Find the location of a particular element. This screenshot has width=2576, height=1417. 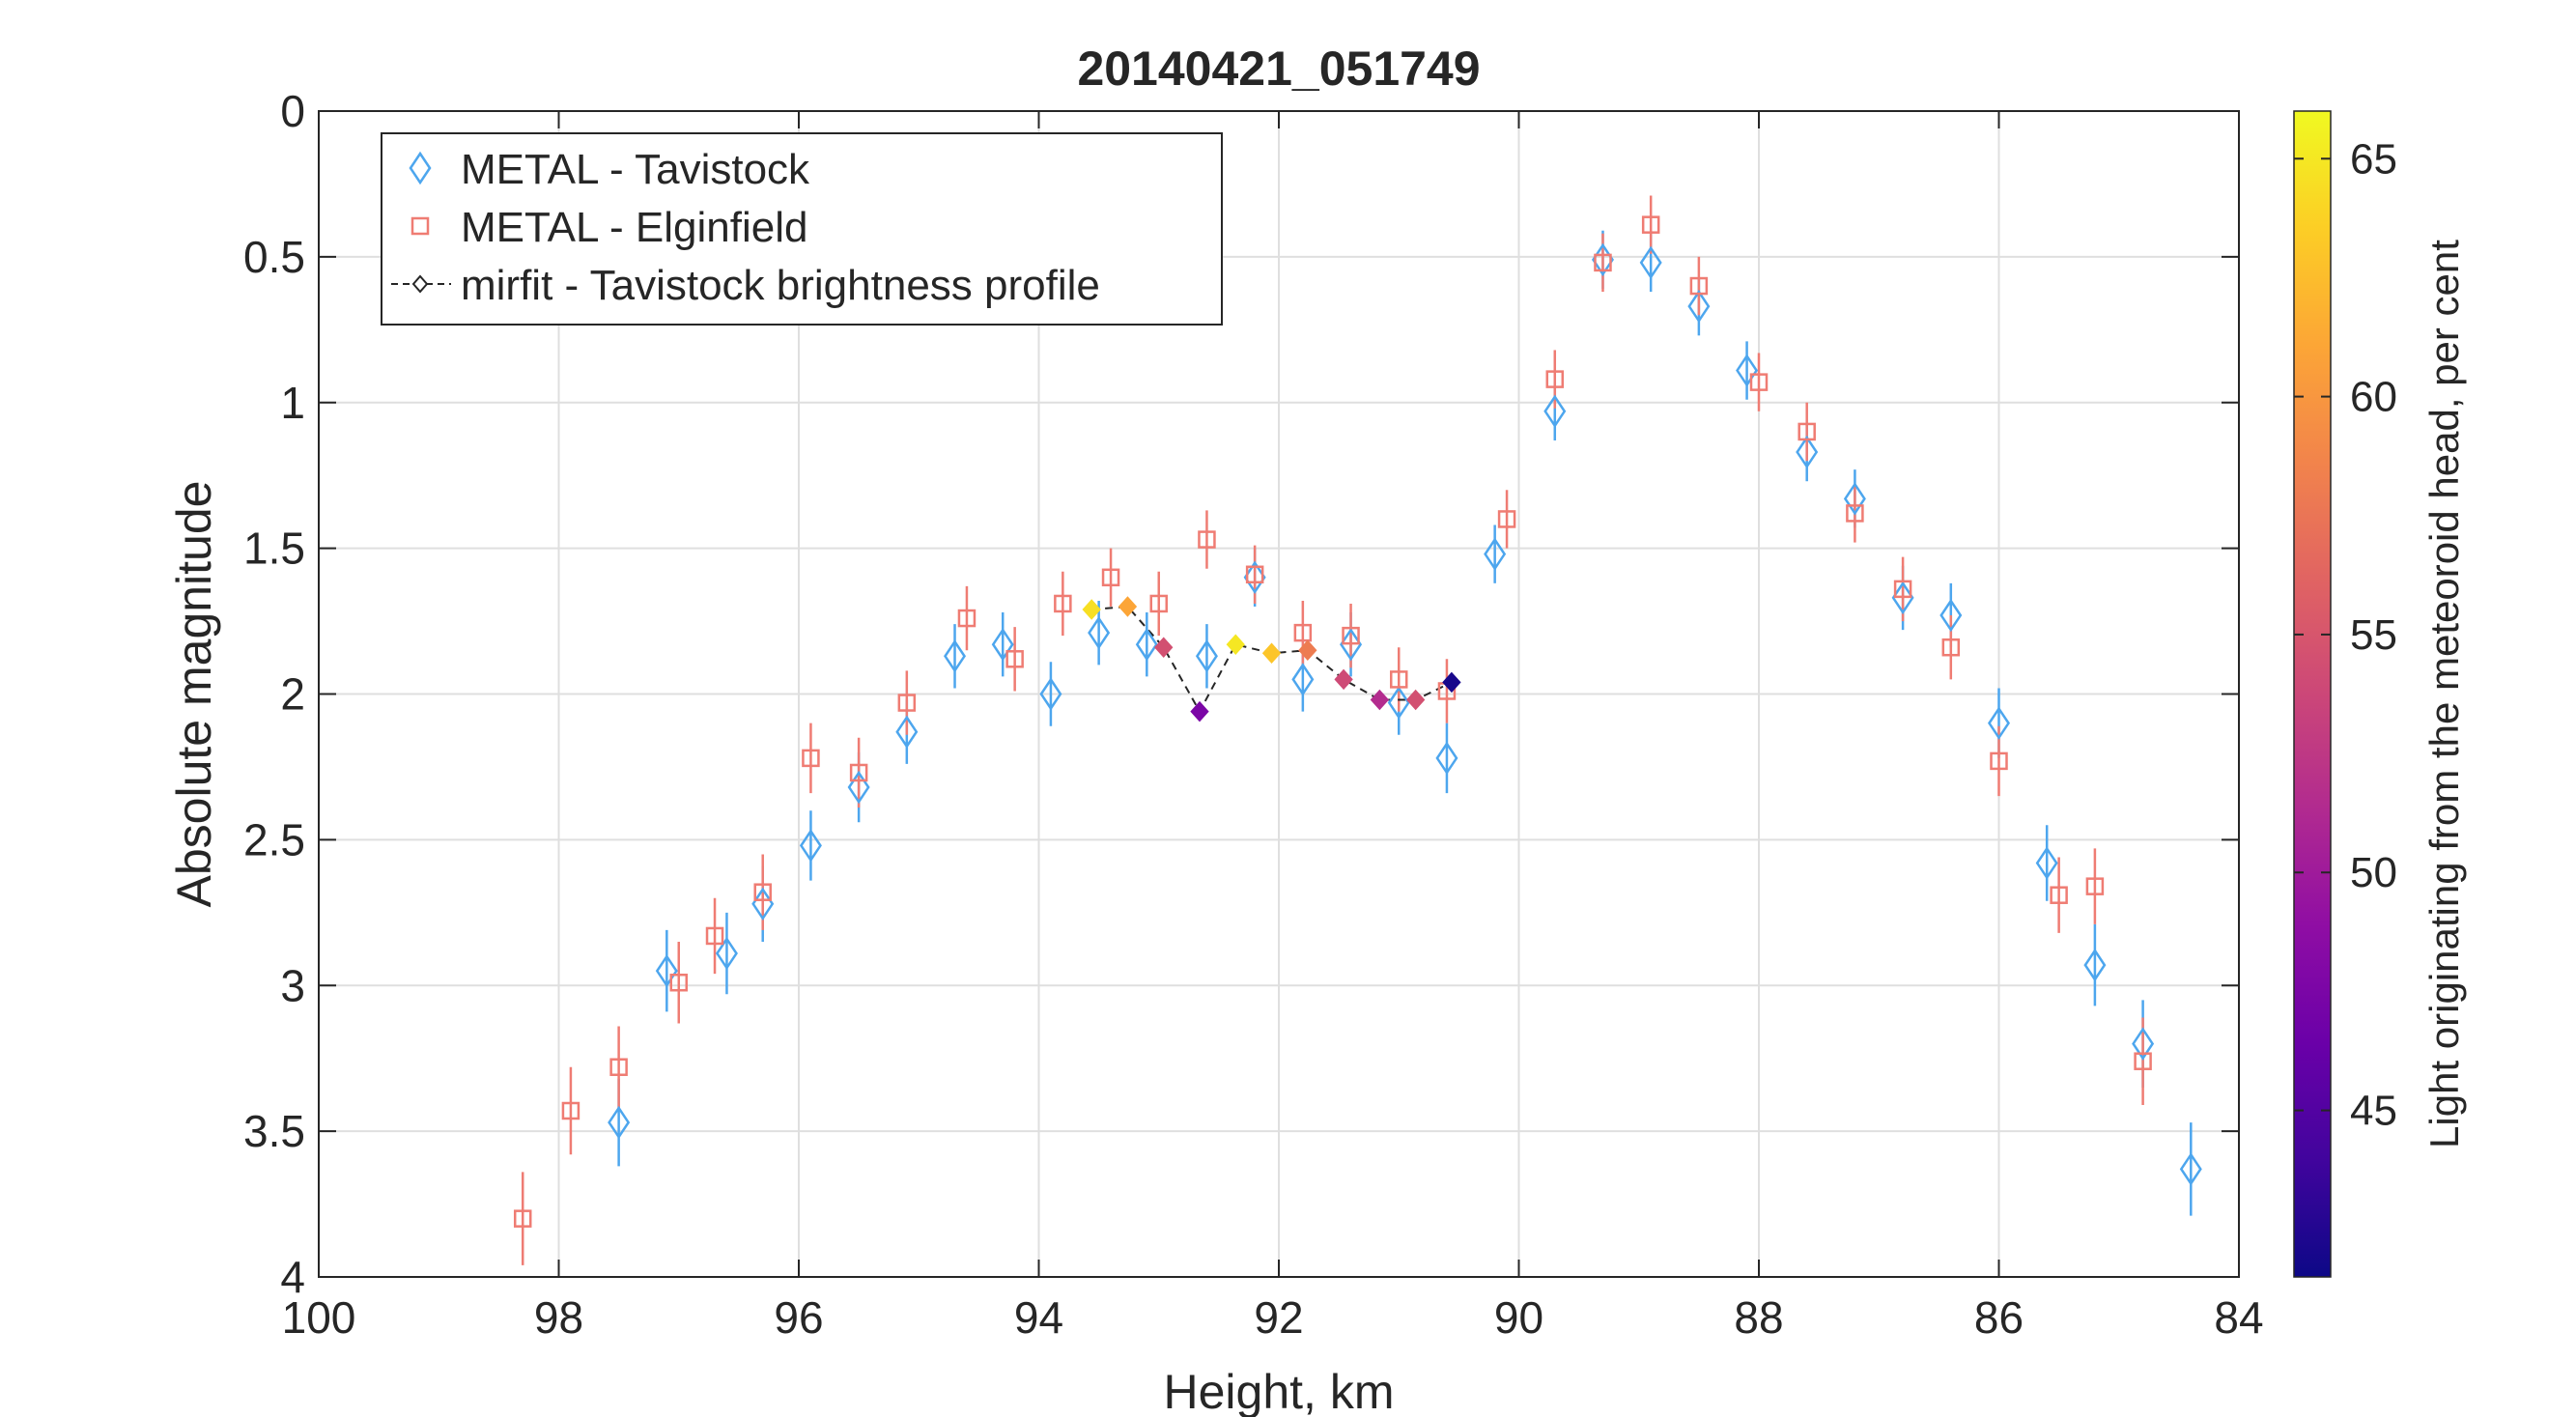

legend-marker-square is located at coordinates (420, 226).